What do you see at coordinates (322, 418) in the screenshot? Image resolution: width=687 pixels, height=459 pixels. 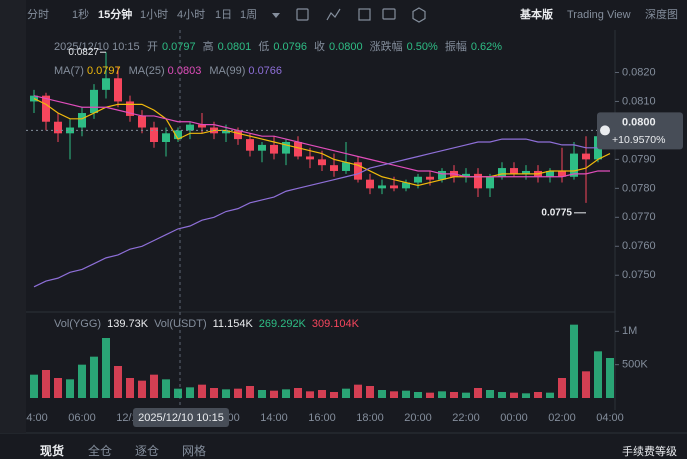 I see `x-tick-label: 16:00` at bounding box center [322, 418].